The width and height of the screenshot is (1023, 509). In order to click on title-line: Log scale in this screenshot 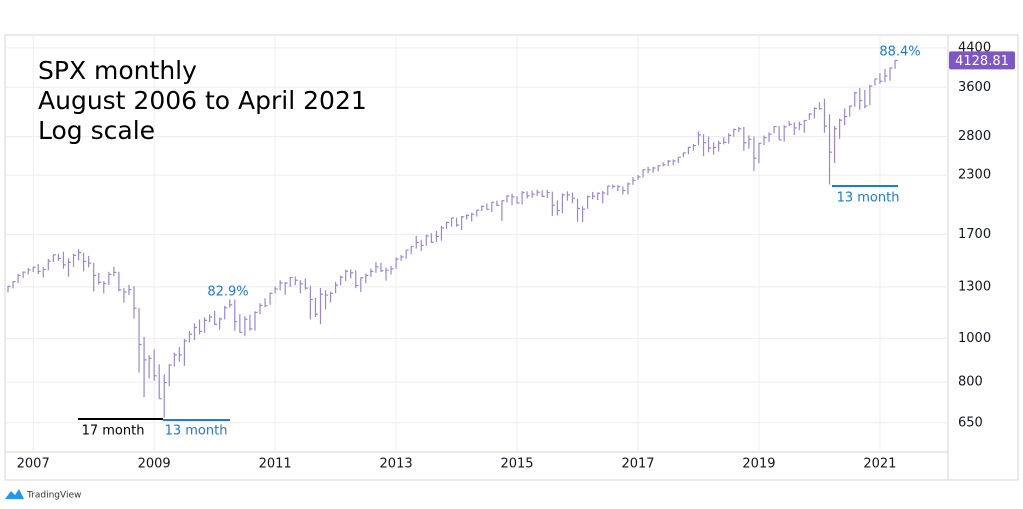, I will do `click(96, 130)`.